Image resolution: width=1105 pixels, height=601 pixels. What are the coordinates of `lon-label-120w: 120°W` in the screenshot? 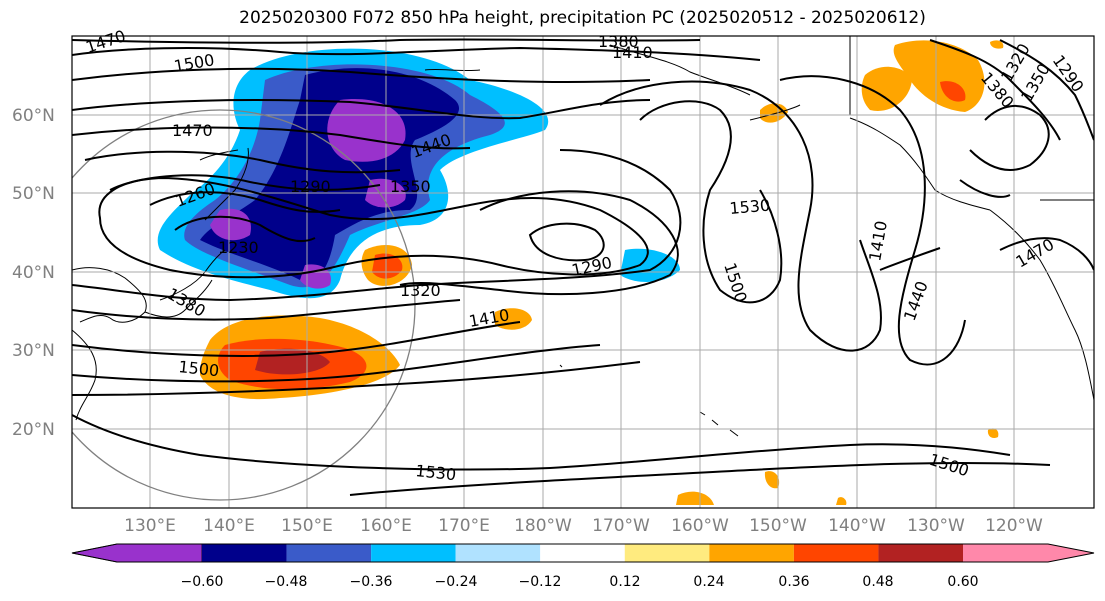 It's located at (1014, 526).